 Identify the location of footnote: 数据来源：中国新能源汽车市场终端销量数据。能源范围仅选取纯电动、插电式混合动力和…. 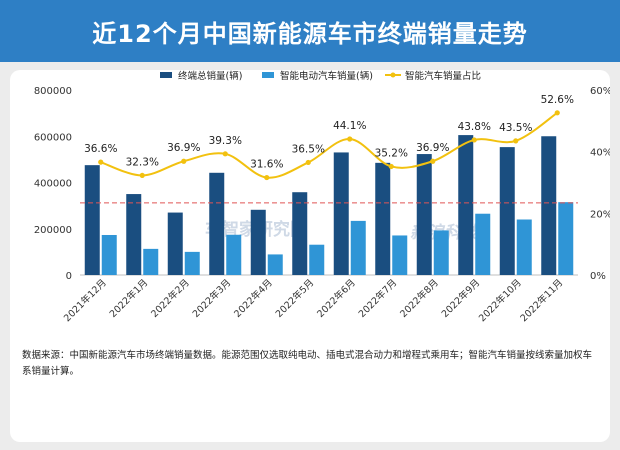
(307, 363).